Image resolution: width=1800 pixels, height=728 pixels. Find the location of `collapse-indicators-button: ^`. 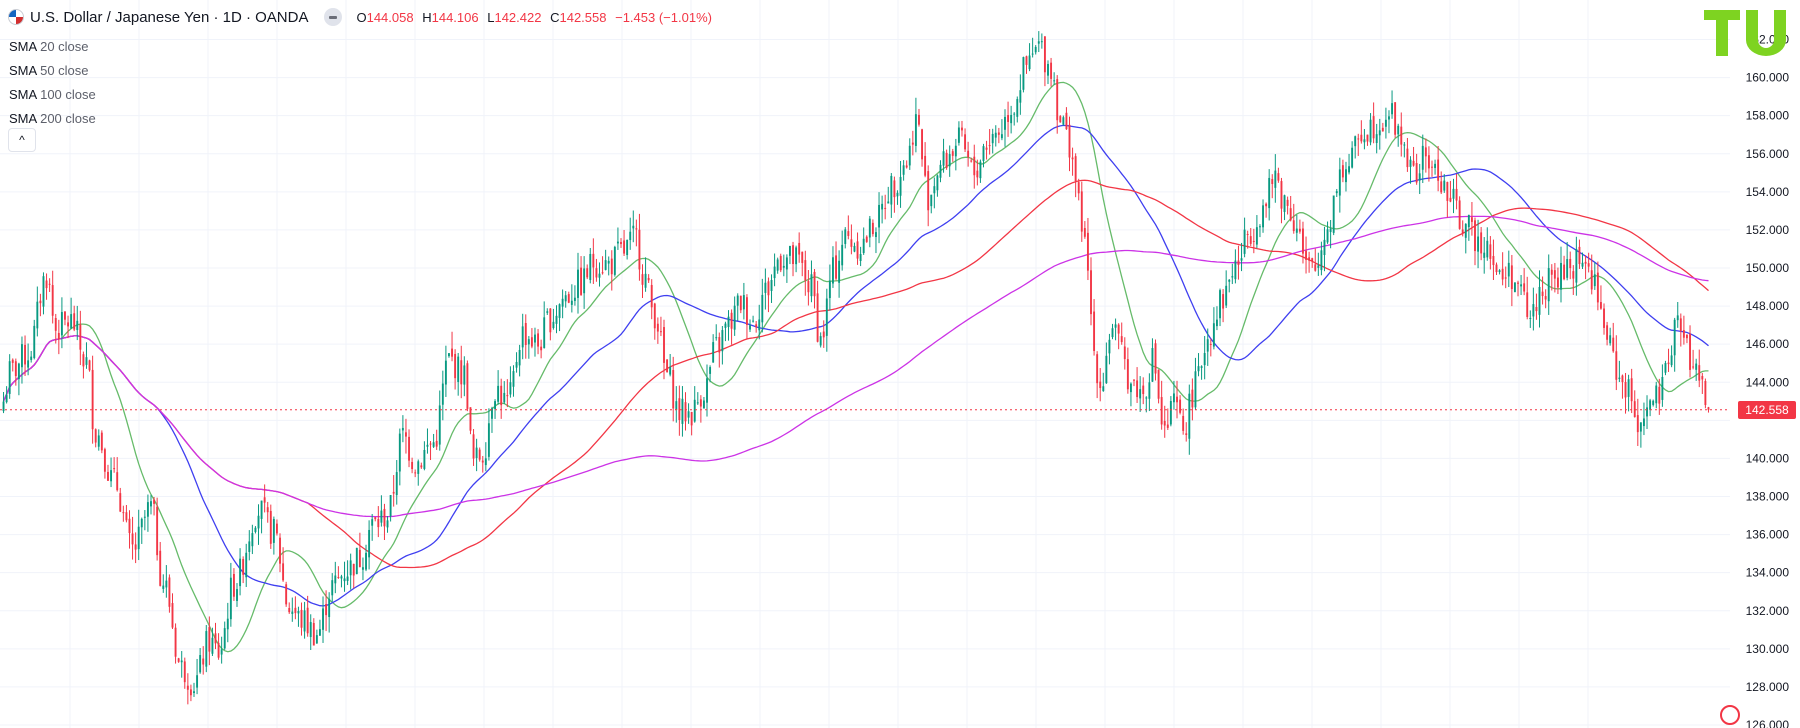

collapse-indicators-button: ^ is located at coordinates (22, 140).